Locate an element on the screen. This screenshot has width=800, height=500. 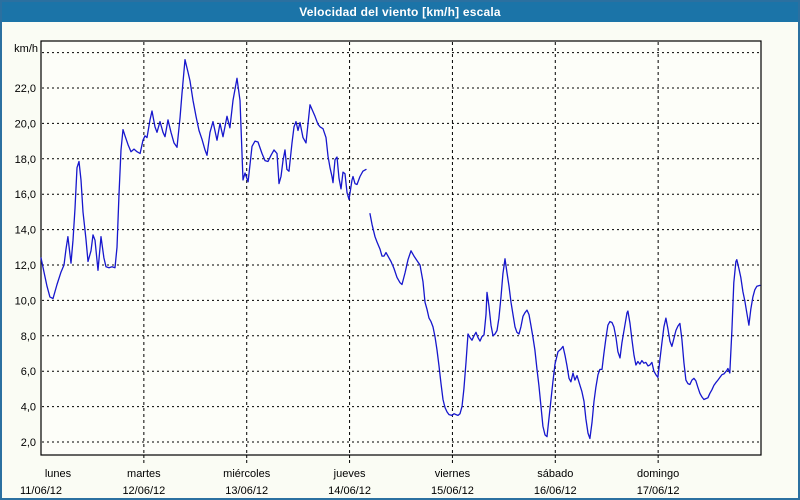
axis-label: miércoles is located at coordinates (247, 474).